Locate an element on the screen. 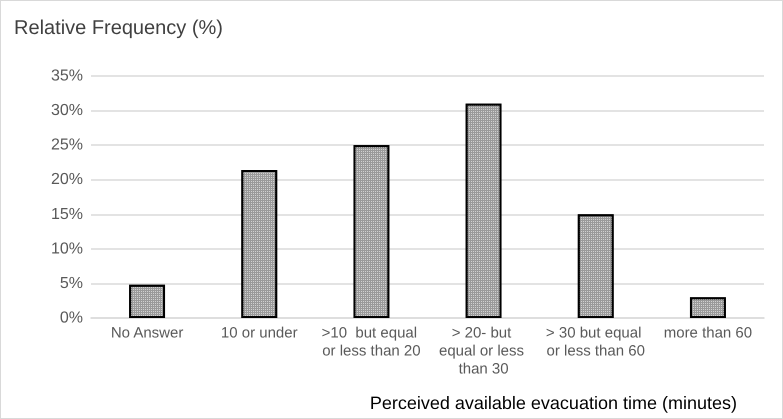  y-tick-label: 35% is located at coordinates (66, 76).